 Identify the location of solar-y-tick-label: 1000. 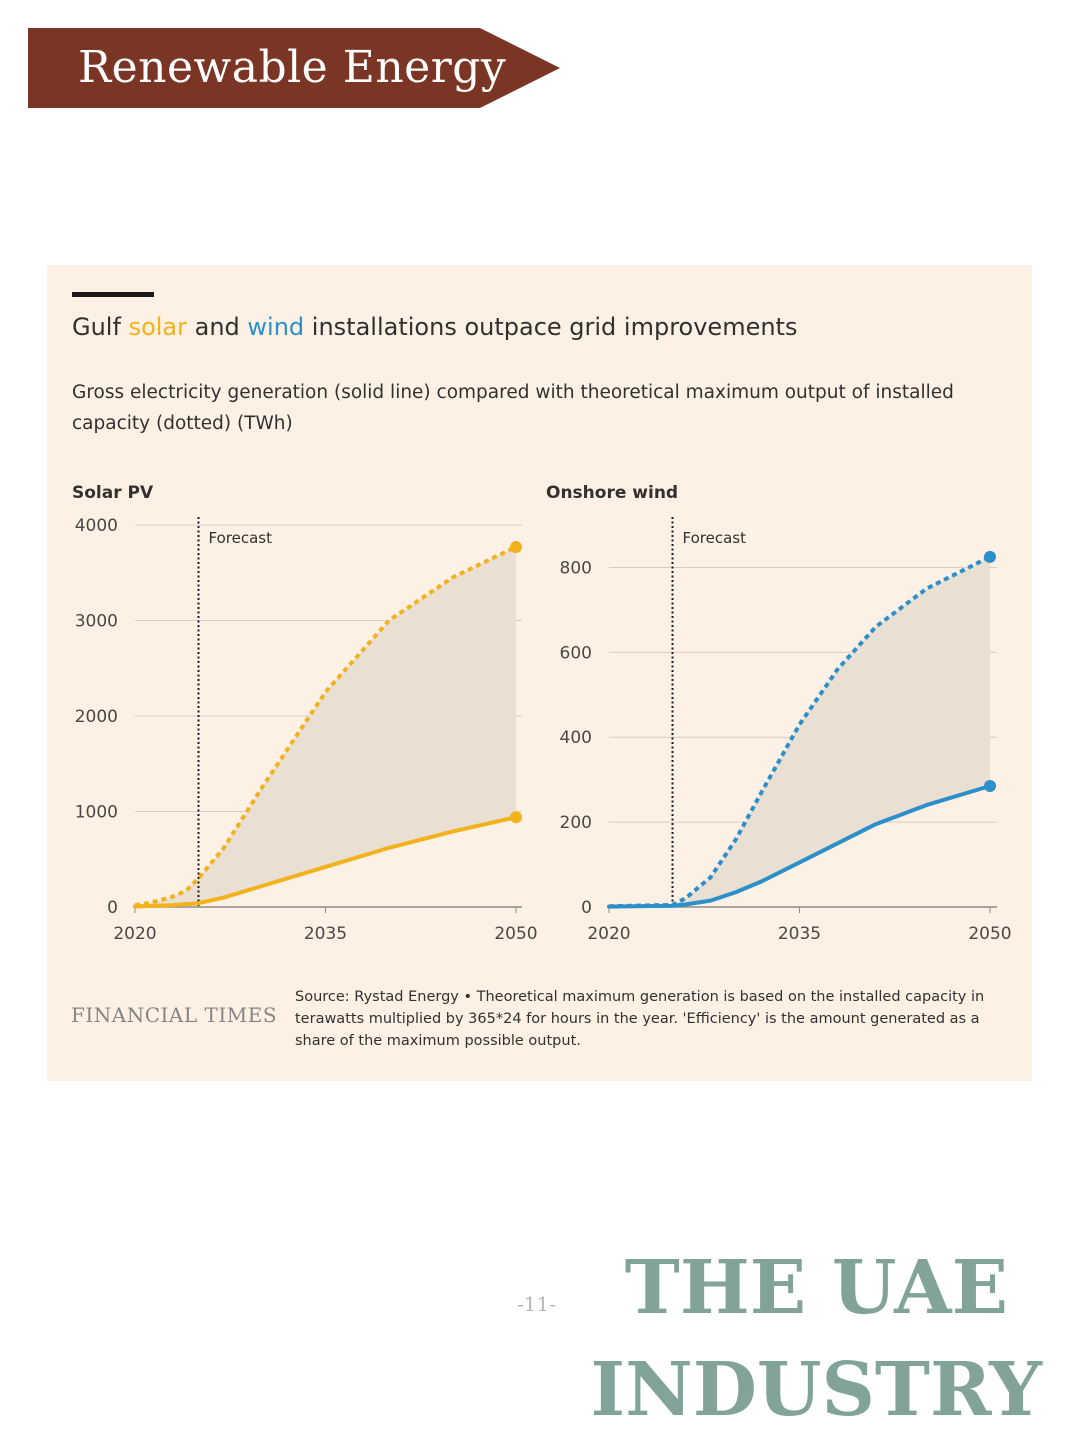
(96, 813).